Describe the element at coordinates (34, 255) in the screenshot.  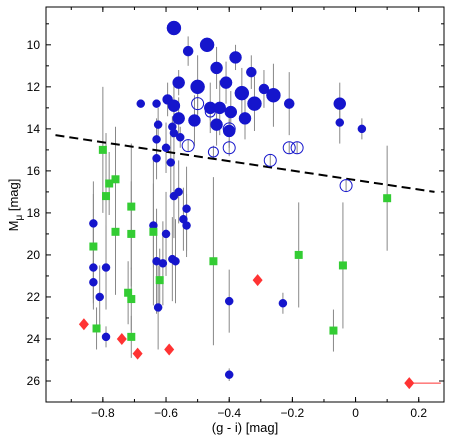
I see `y-tick-label: 20` at that location.